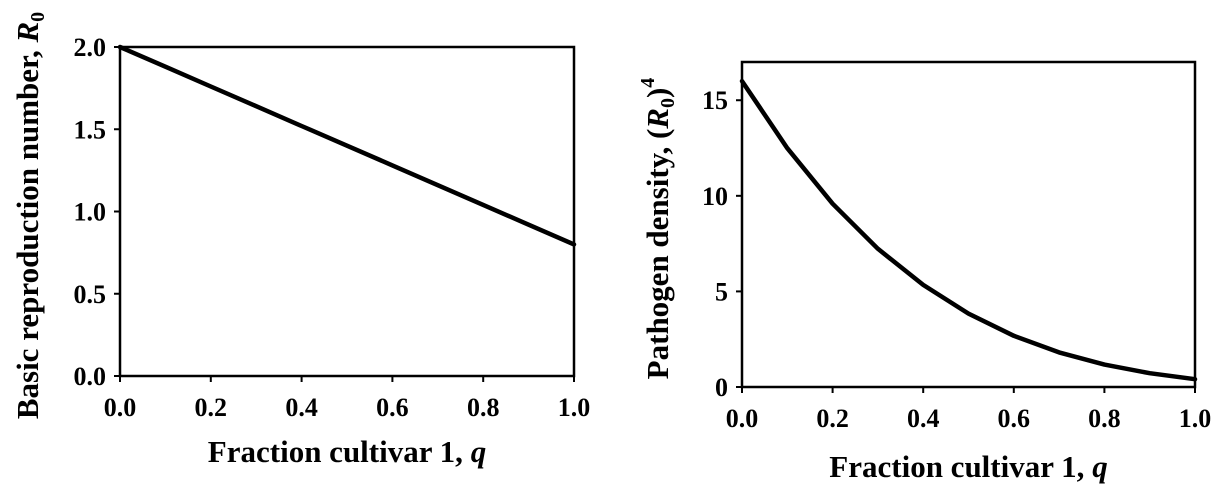  What do you see at coordinates (90, 47) in the screenshot?
I see `y-tick-label: 2.0` at bounding box center [90, 47].